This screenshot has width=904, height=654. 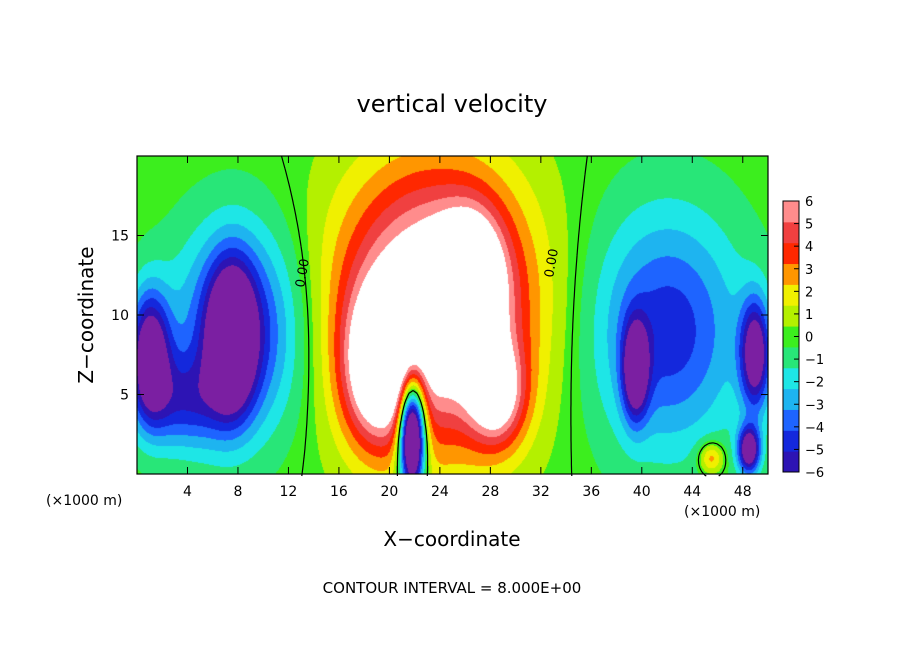 What do you see at coordinates (451, 539) in the screenshot?
I see `x-axis-label: X−coordinate` at bounding box center [451, 539].